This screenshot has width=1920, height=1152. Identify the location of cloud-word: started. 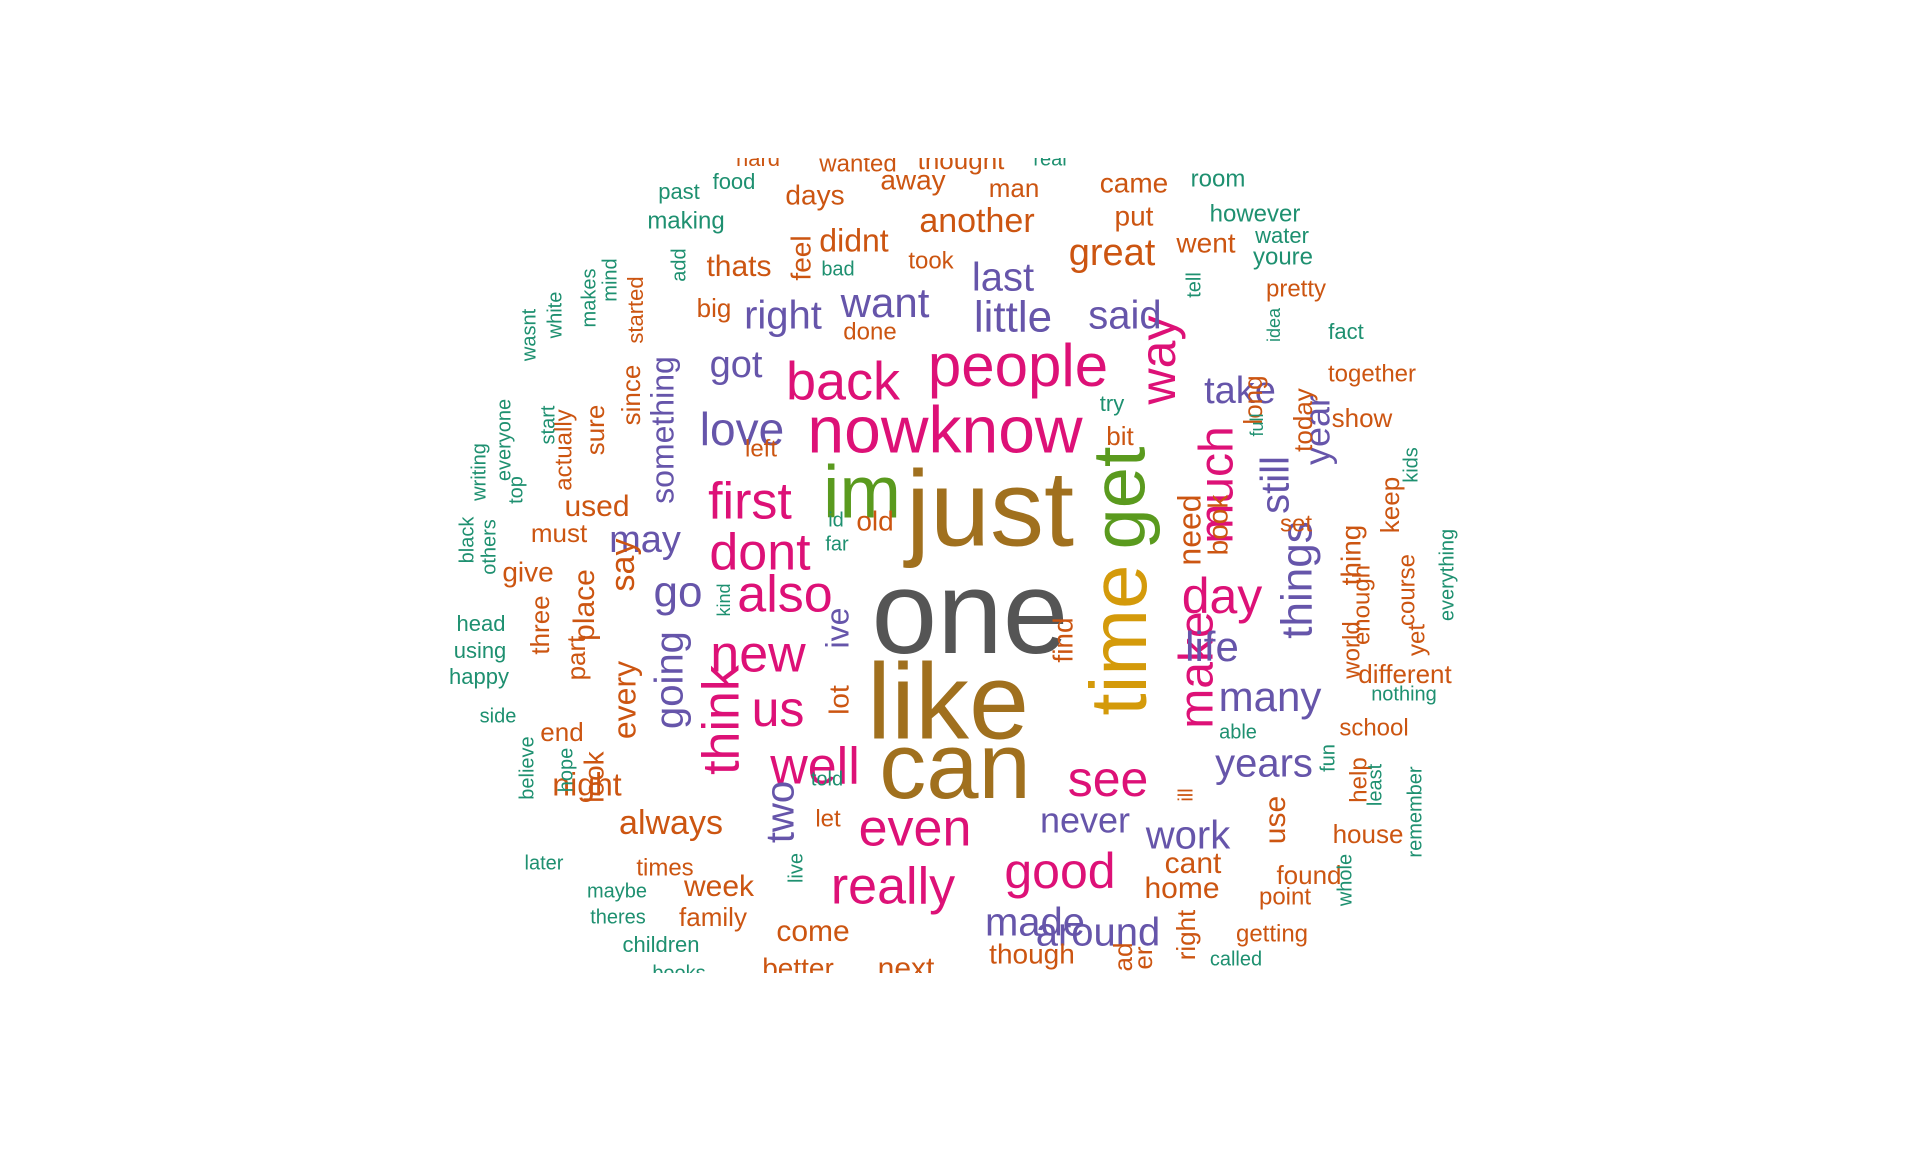
(635, 309).